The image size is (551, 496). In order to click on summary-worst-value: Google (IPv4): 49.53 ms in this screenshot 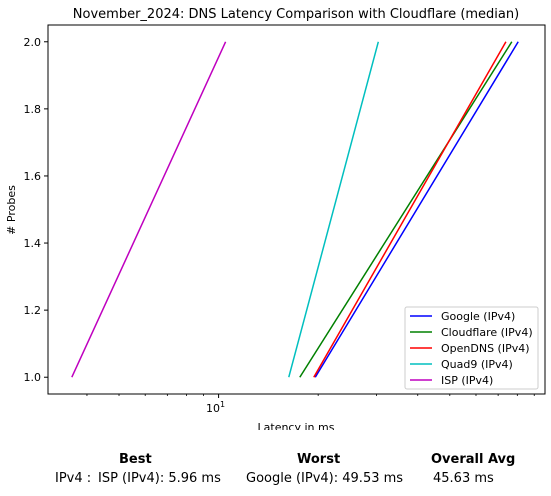, I will do `click(325, 478)`.